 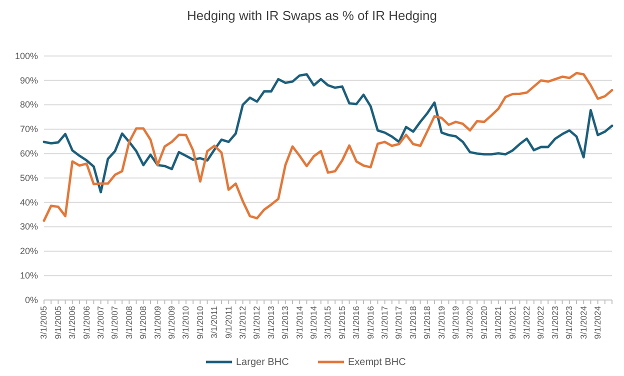 I want to click on x-tick-label: 9/1/2019, so click(x=455, y=323).